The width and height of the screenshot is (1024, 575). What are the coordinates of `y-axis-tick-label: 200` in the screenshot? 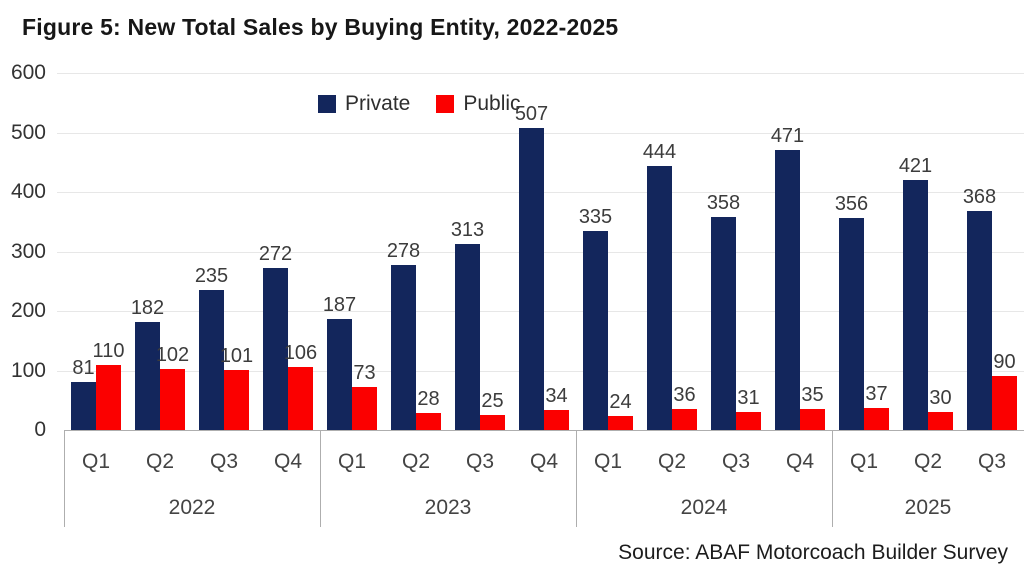 It's located at (28, 310).